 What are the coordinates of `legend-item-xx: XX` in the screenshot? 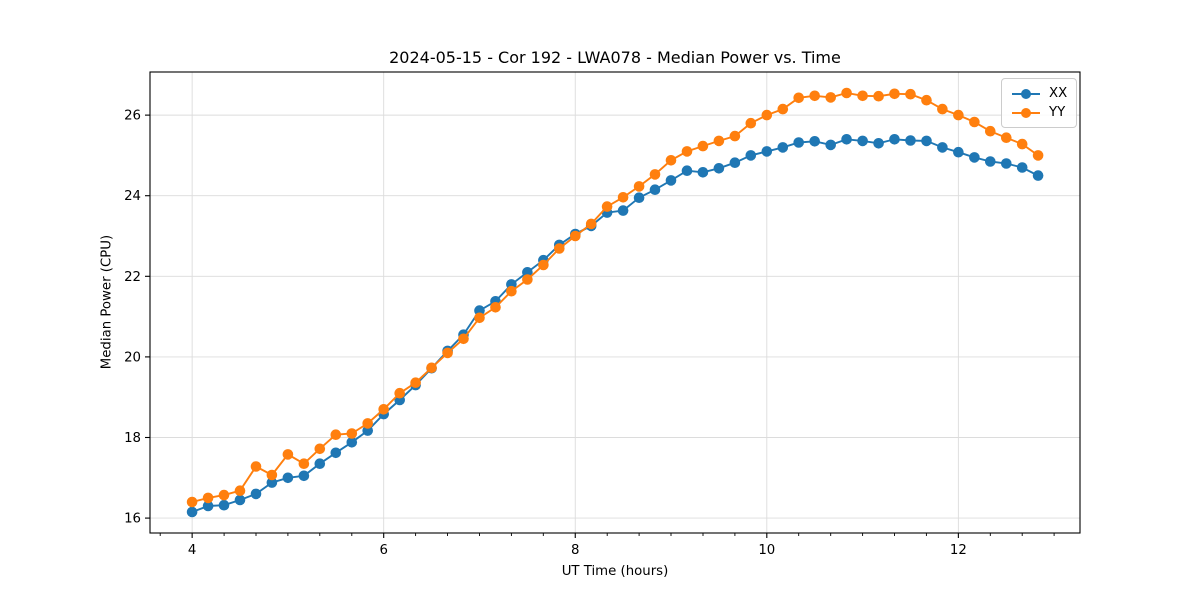 It's located at (1039, 93).